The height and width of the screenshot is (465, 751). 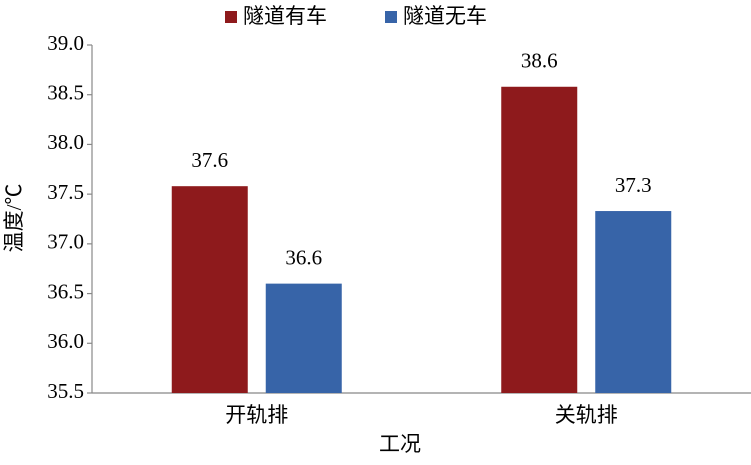 I want to click on y-tick-label: 39.0, so click(x=65, y=43).